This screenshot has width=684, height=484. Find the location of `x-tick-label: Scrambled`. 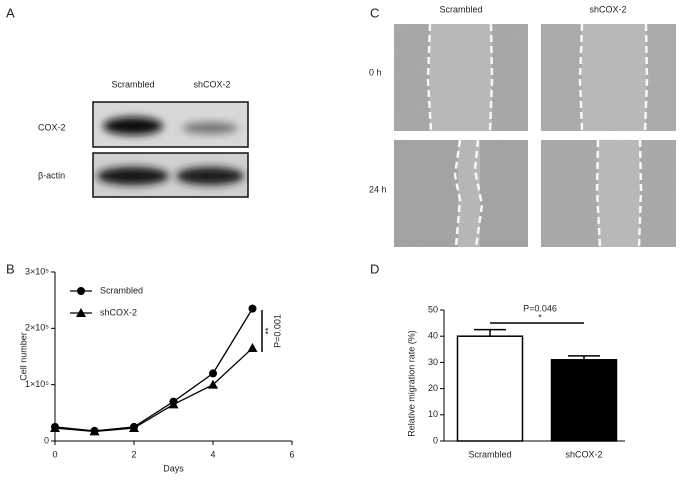

x-tick-label: Scrambled is located at coordinates (489, 454).